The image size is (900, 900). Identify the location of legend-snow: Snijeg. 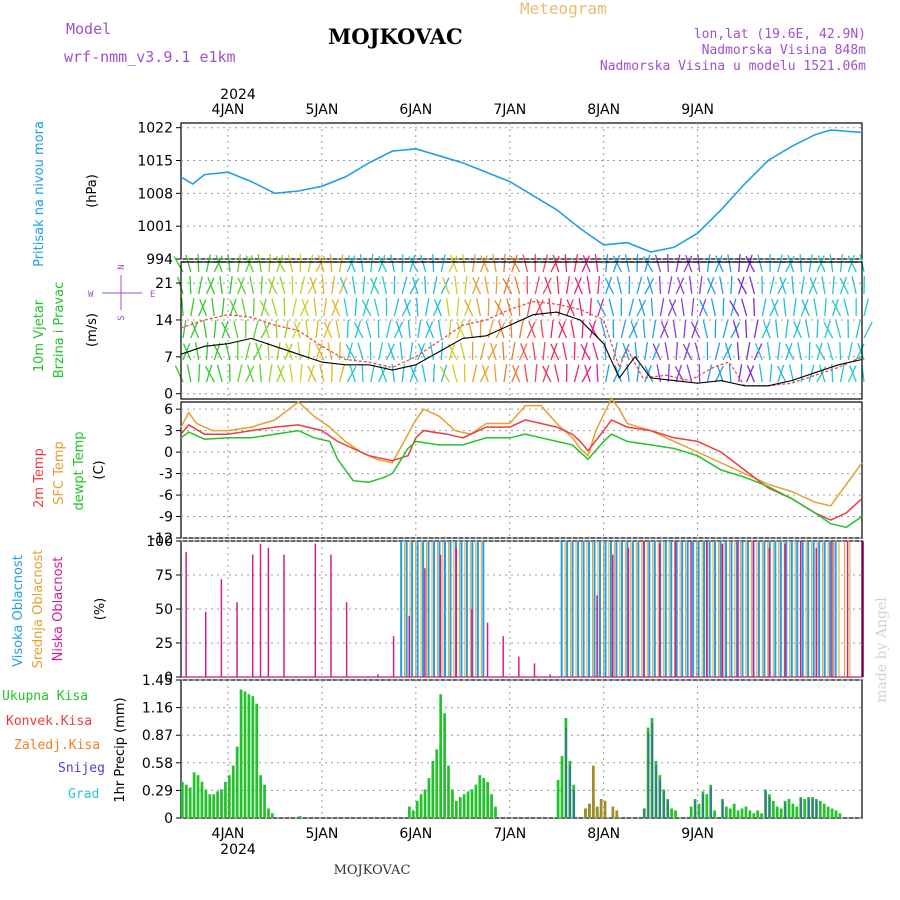
(81, 768).